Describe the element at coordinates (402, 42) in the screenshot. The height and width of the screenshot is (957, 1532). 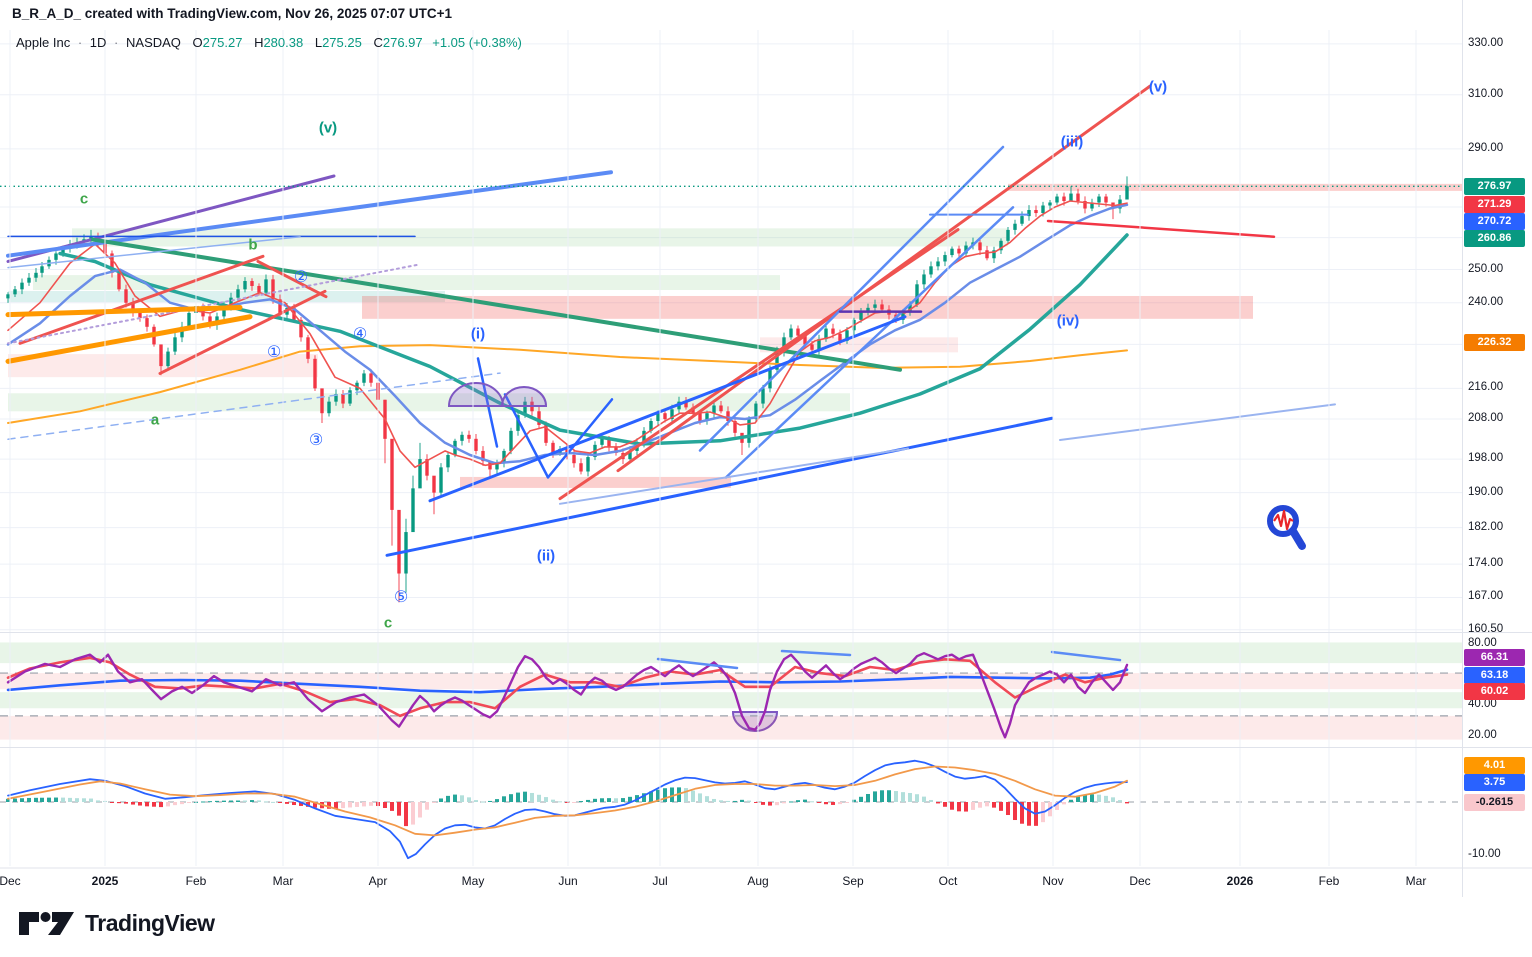
I see `close-value: 276.97` at that location.